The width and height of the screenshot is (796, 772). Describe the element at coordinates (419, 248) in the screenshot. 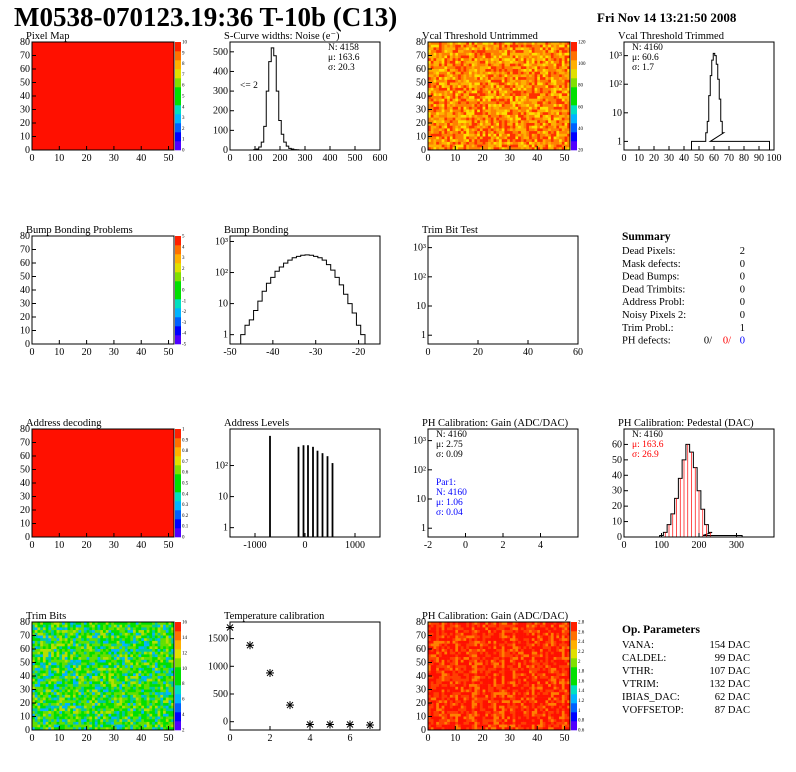

I see `y-tick-label: 10³` at that location.